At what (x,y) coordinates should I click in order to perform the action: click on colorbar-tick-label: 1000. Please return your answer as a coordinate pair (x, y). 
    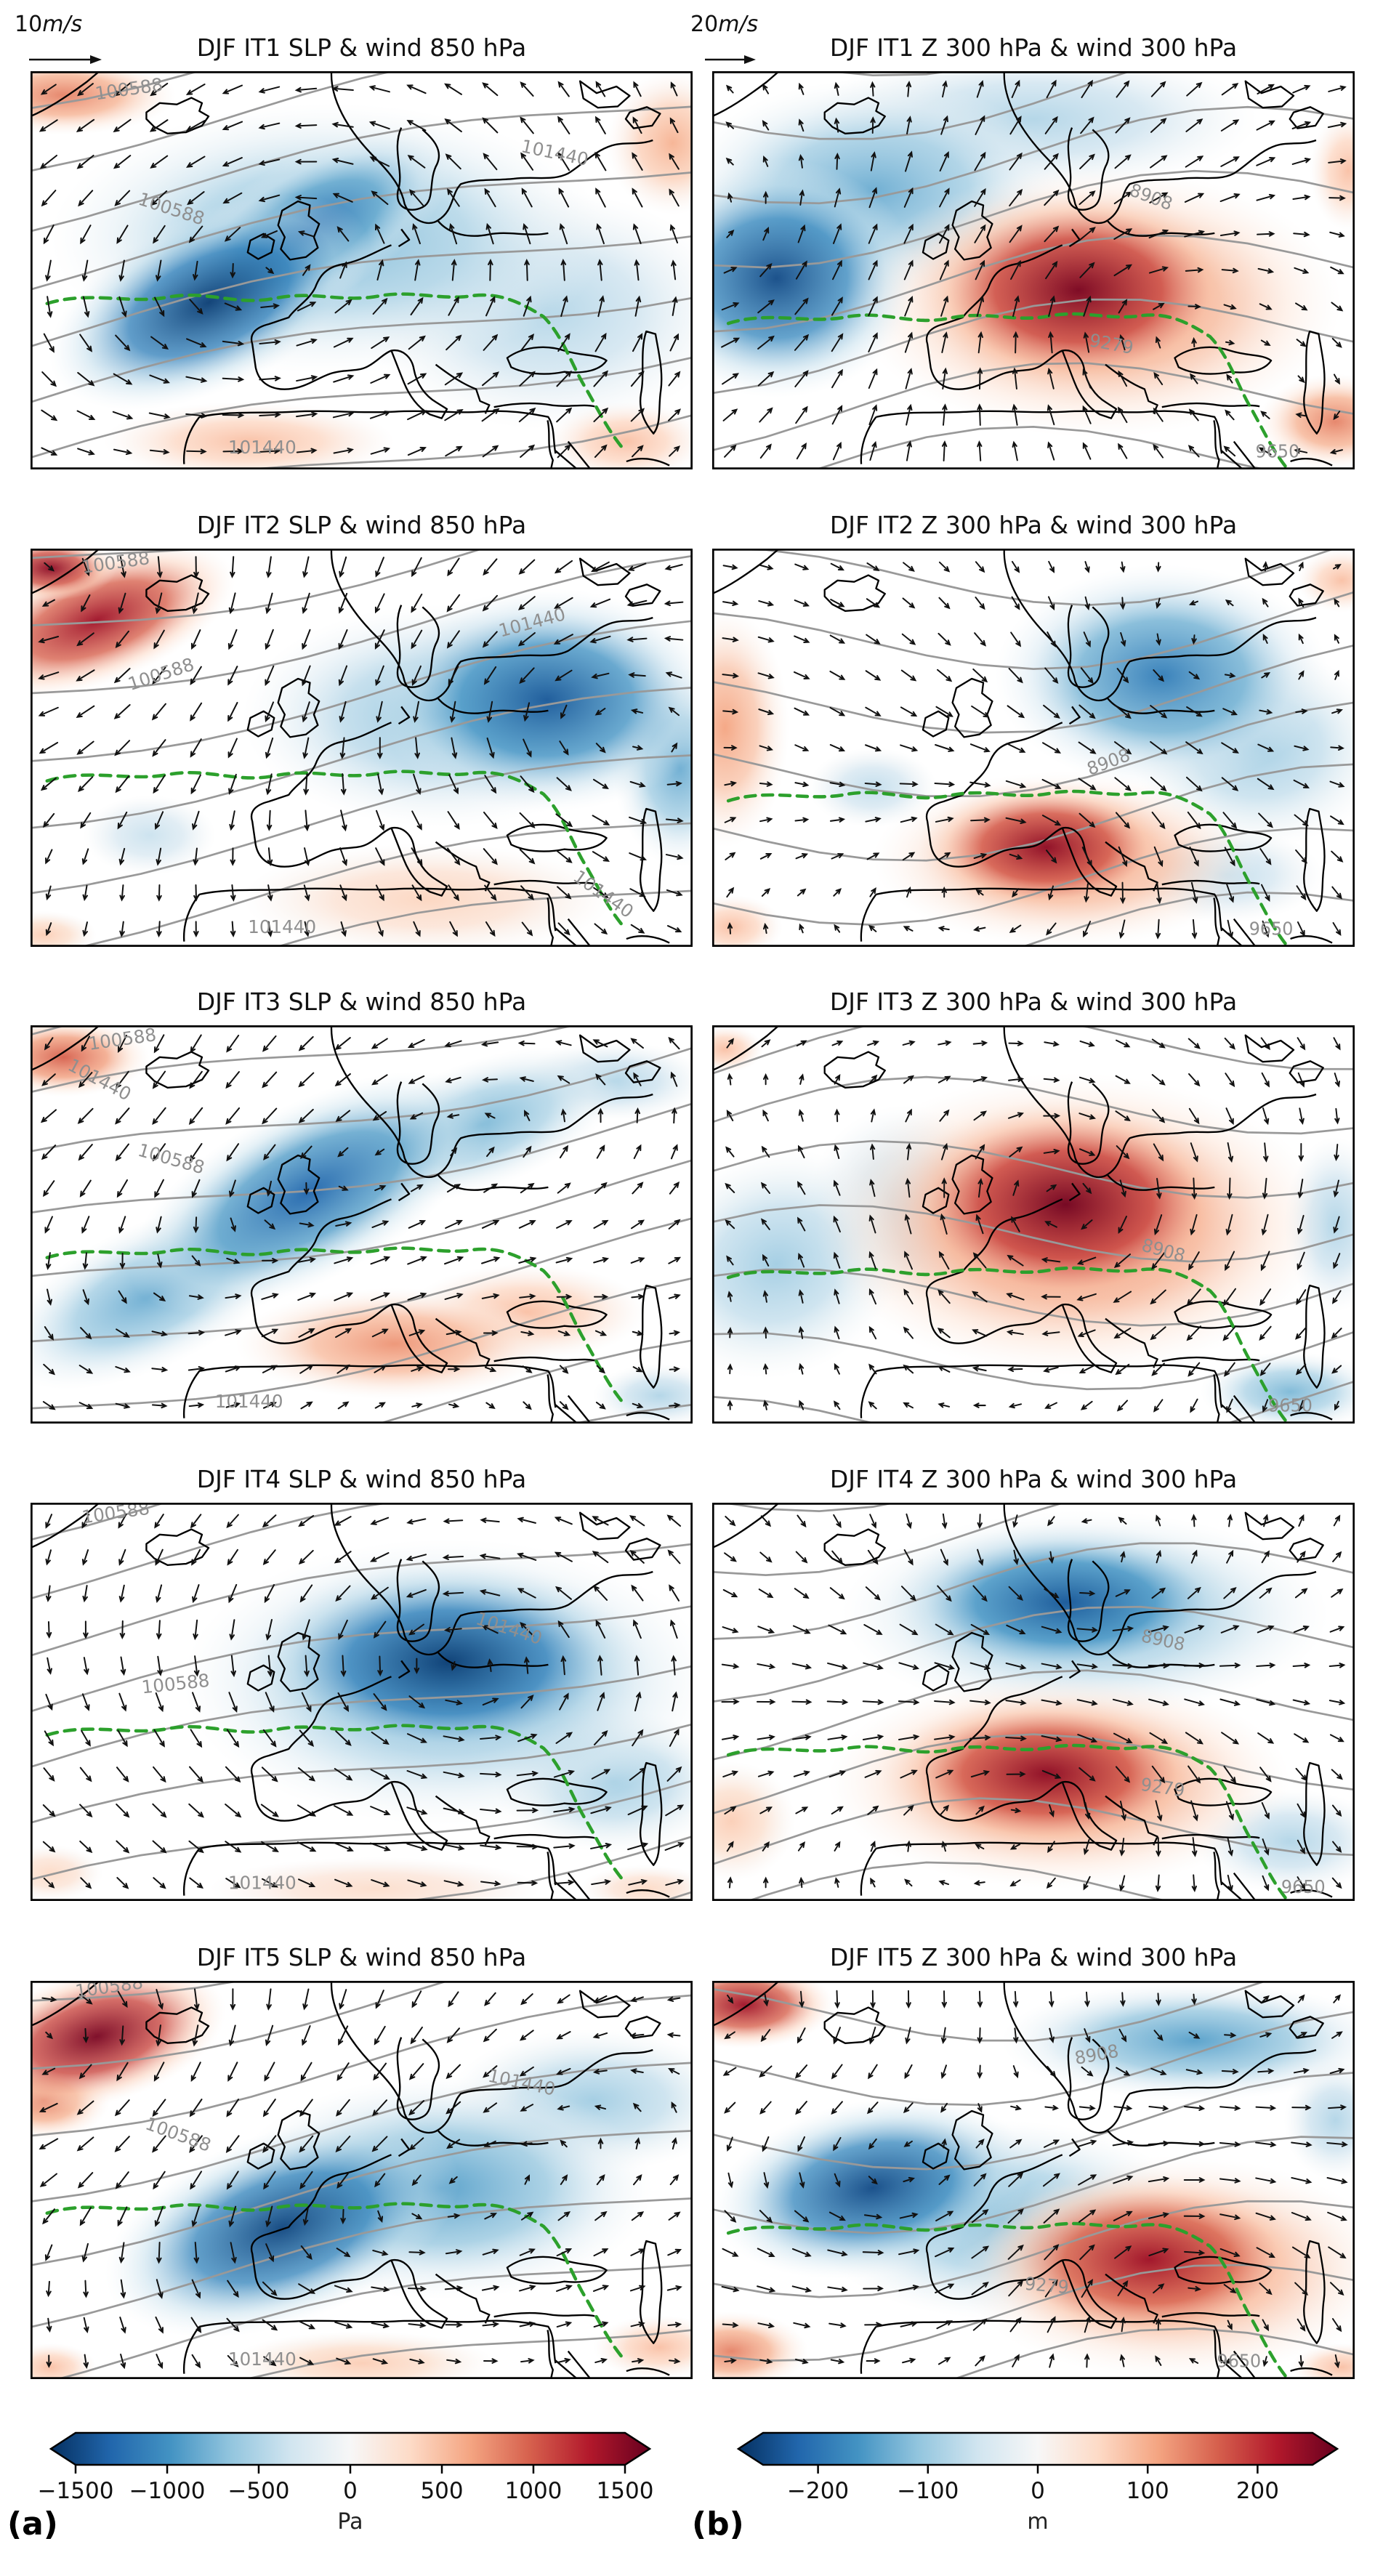
    Looking at the image, I should click on (533, 2491).